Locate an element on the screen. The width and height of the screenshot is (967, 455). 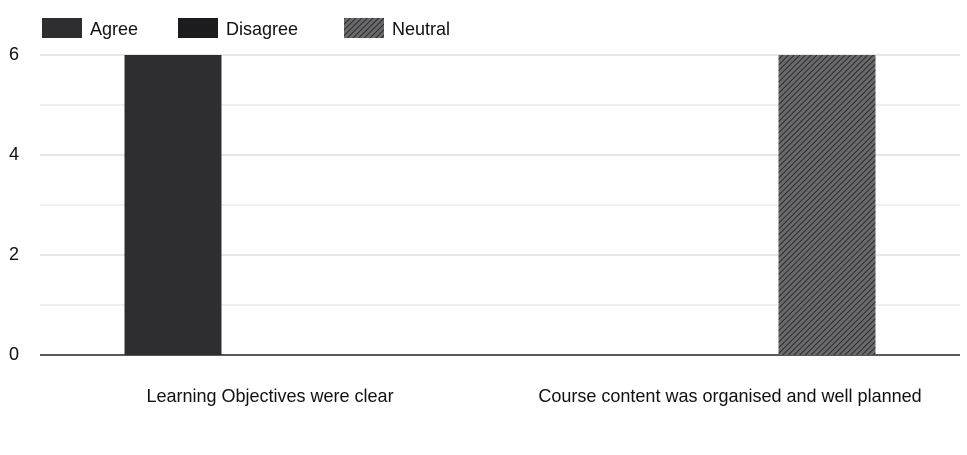
y-tick-label: 0 is located at coordinates (14, 354).